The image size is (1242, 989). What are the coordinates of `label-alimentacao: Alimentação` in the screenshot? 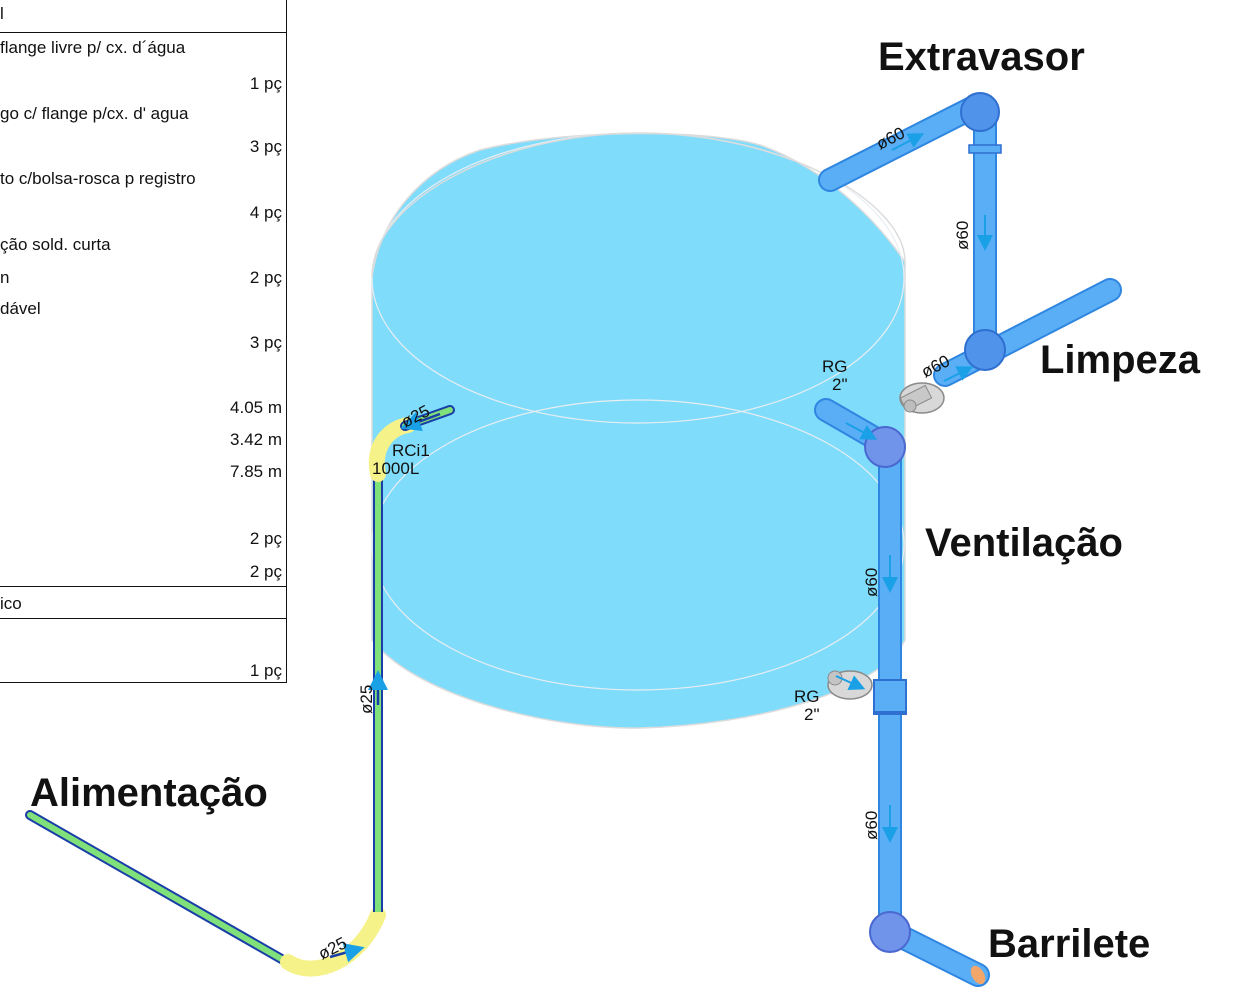 It's located at (149, 793).